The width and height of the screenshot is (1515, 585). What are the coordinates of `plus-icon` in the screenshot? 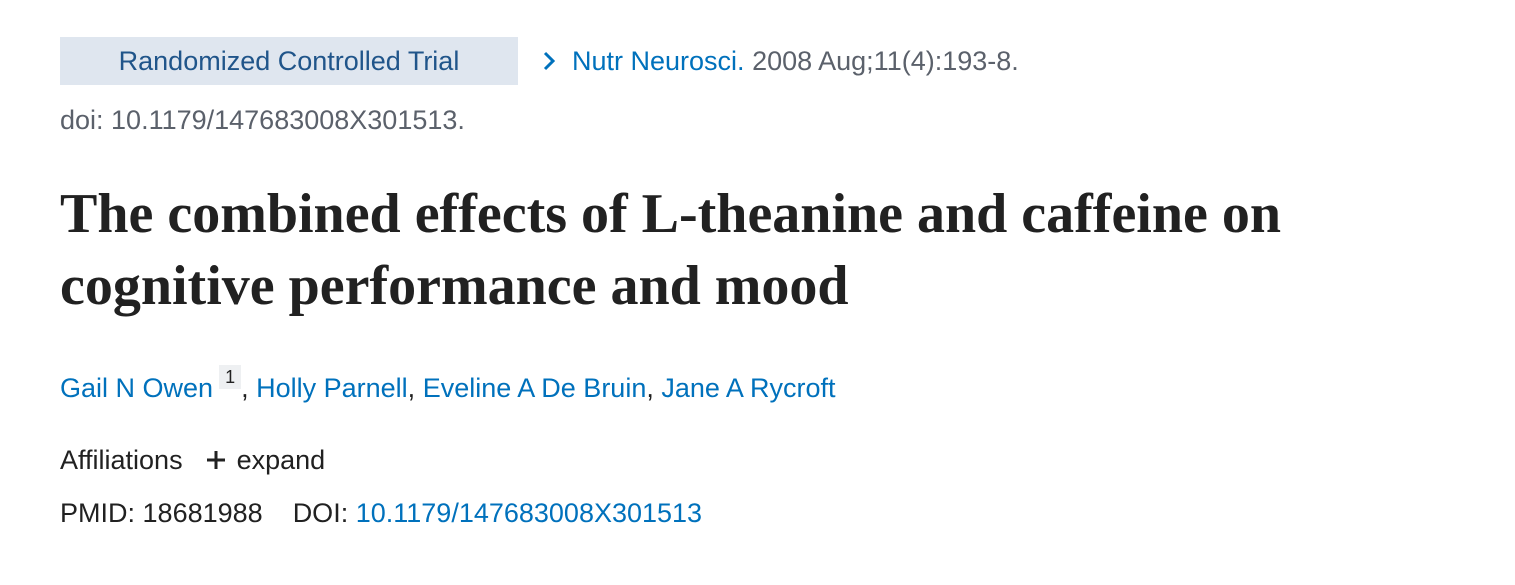 It's located at (216, 460).